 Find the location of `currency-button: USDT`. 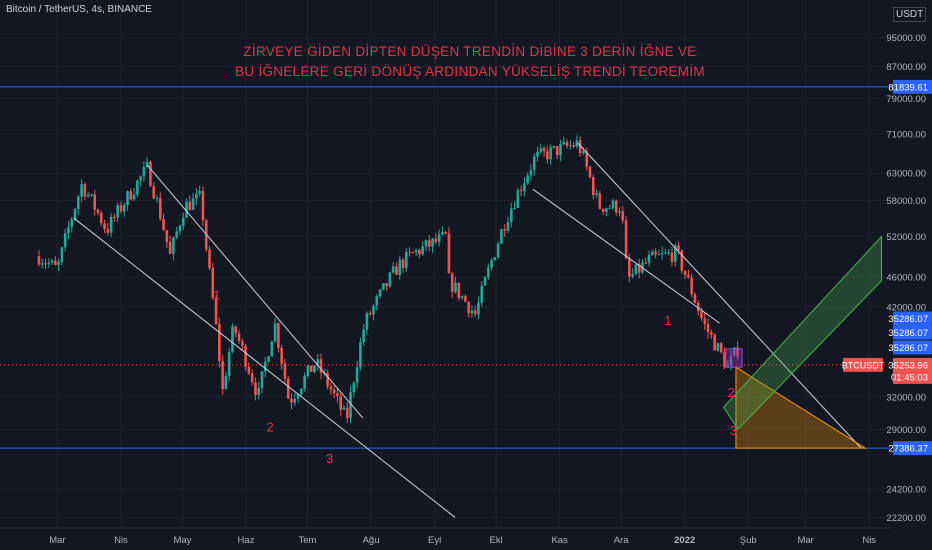

currency-button: USDT is located at coordinates (910, 14).